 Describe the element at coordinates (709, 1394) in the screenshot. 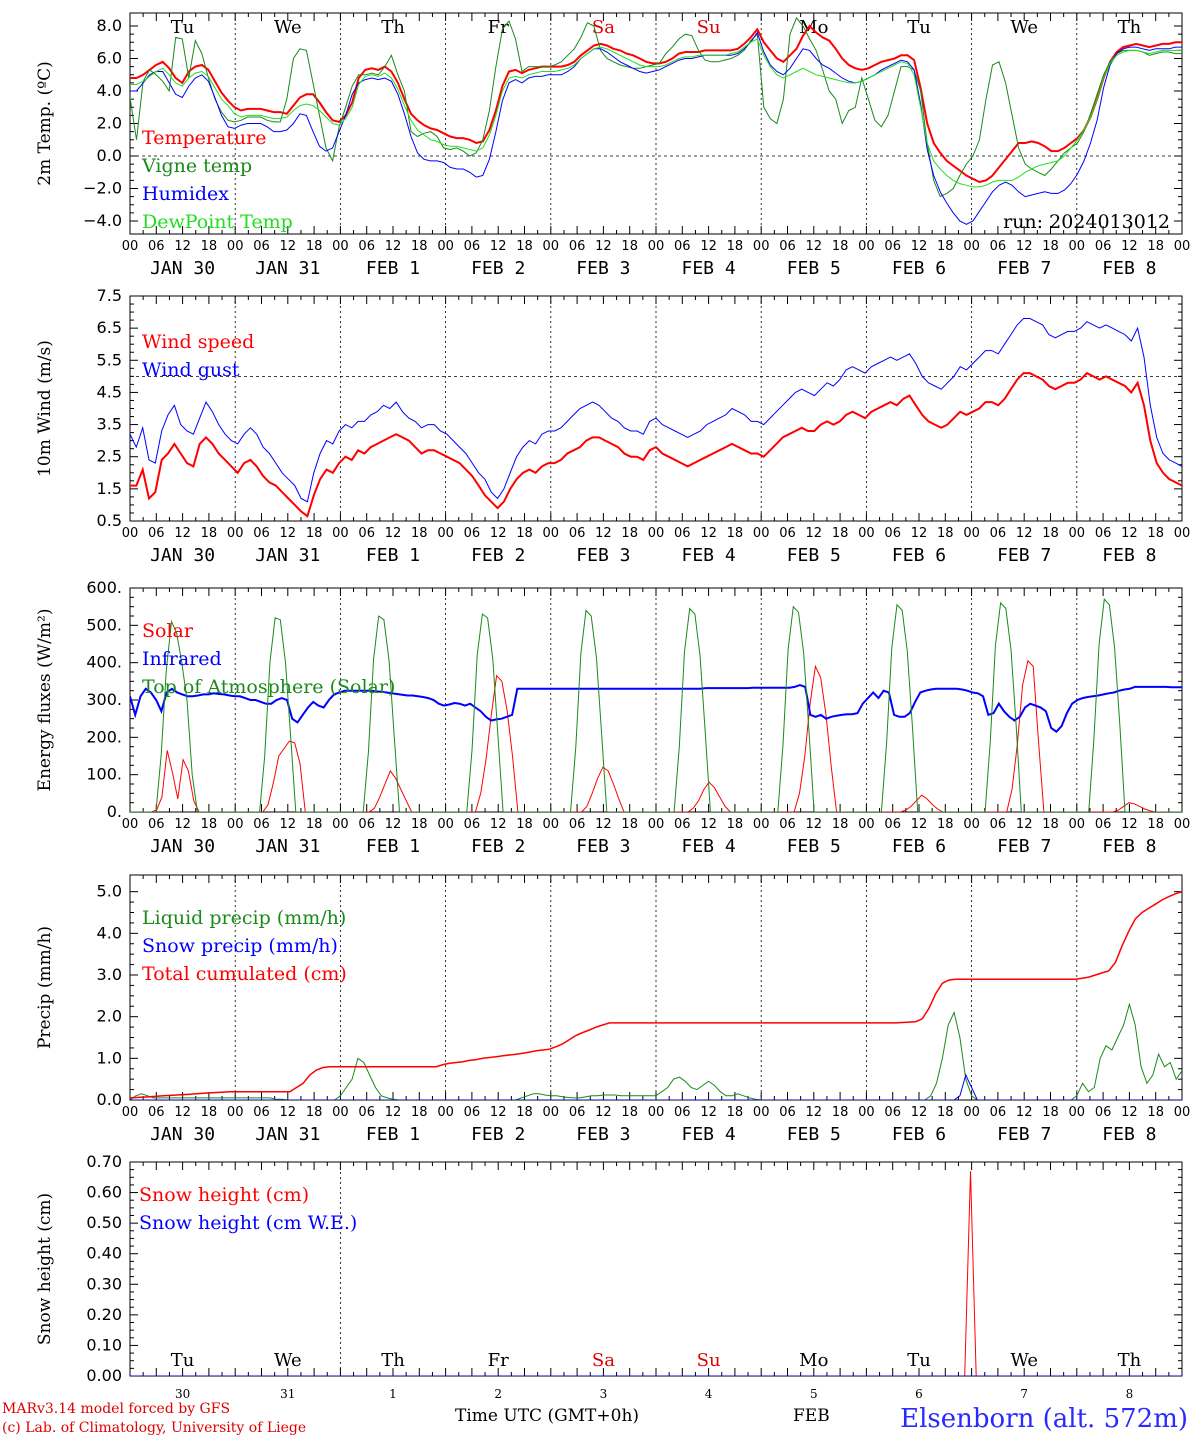

I see `day-number-label: 4` at that location.